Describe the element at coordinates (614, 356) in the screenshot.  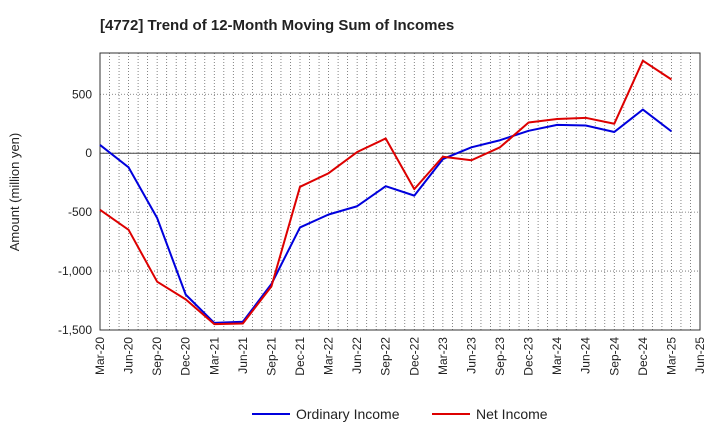
I see `x-tick-label: Sep-24` at that location.